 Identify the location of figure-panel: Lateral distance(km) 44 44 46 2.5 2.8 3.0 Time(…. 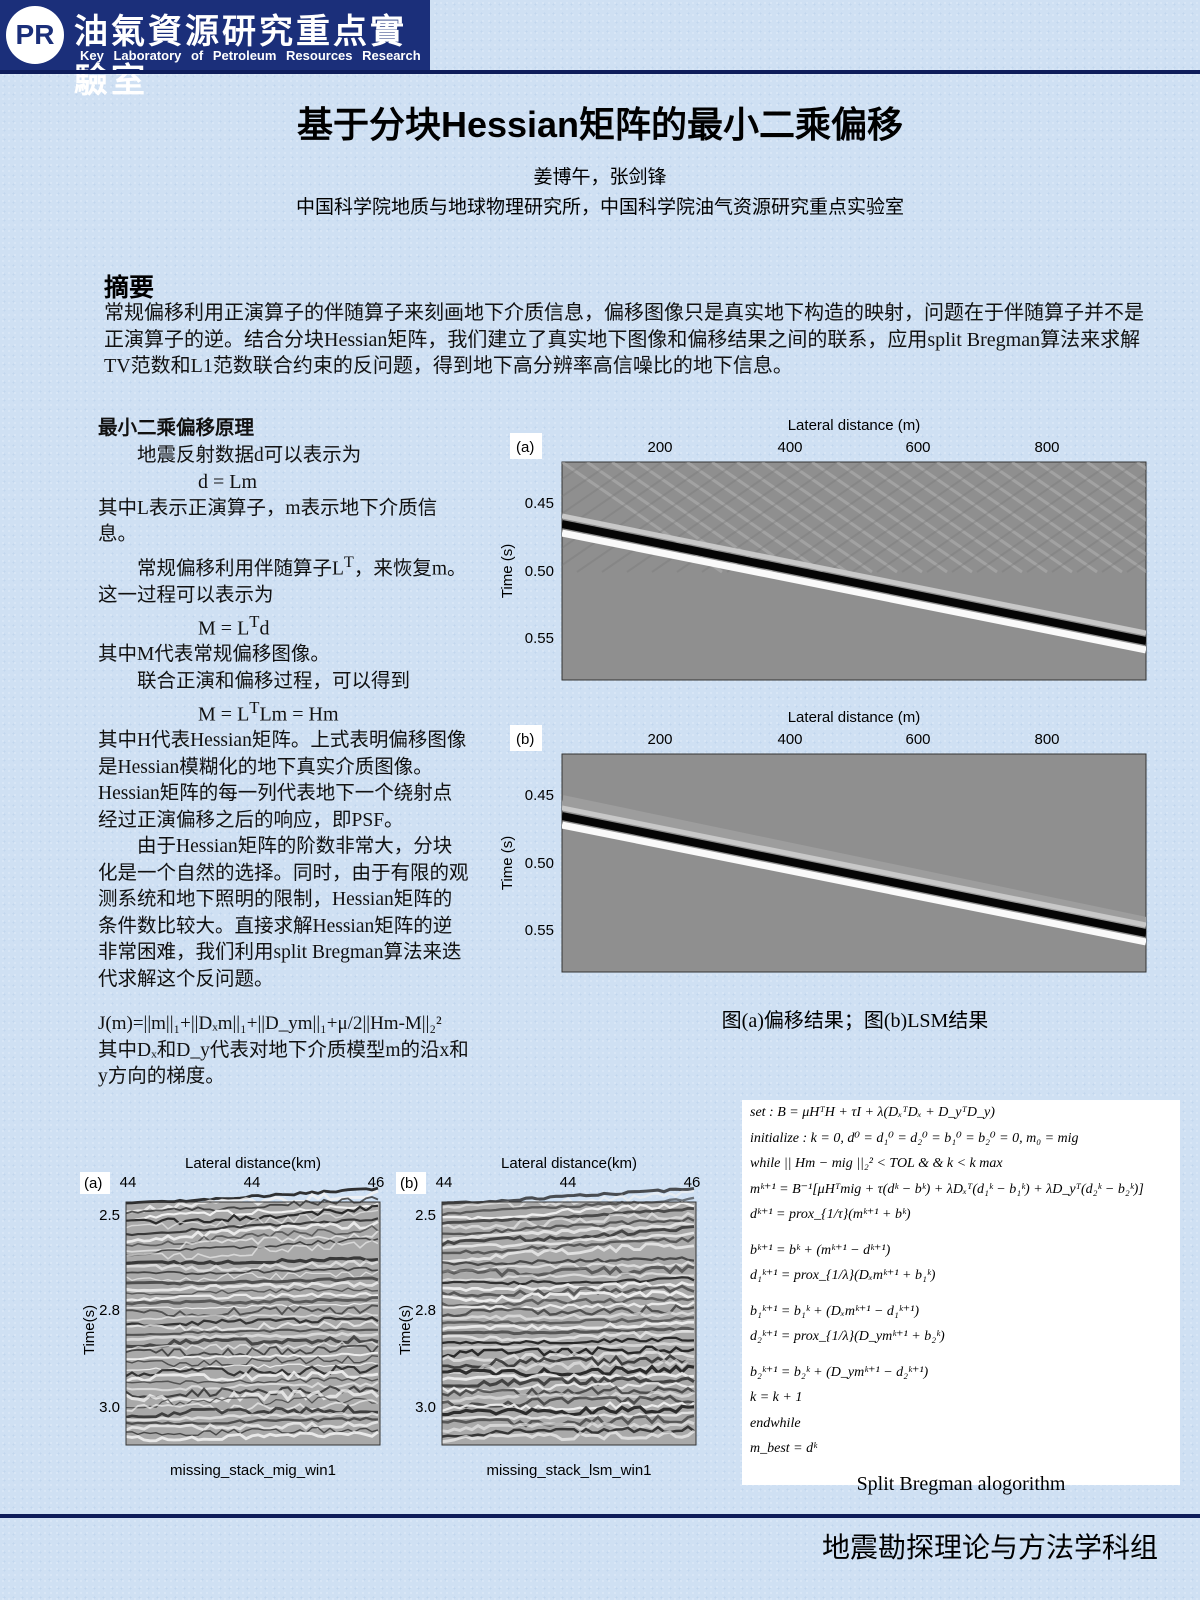
(232, 1317).